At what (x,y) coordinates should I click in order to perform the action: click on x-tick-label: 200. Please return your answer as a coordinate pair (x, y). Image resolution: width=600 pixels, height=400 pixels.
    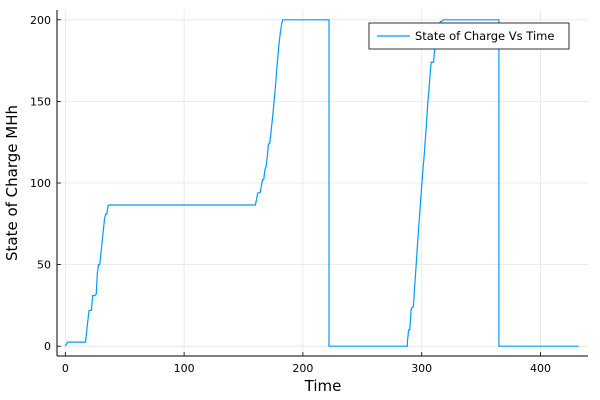
    Looking at the image, I should click on (302, 368).